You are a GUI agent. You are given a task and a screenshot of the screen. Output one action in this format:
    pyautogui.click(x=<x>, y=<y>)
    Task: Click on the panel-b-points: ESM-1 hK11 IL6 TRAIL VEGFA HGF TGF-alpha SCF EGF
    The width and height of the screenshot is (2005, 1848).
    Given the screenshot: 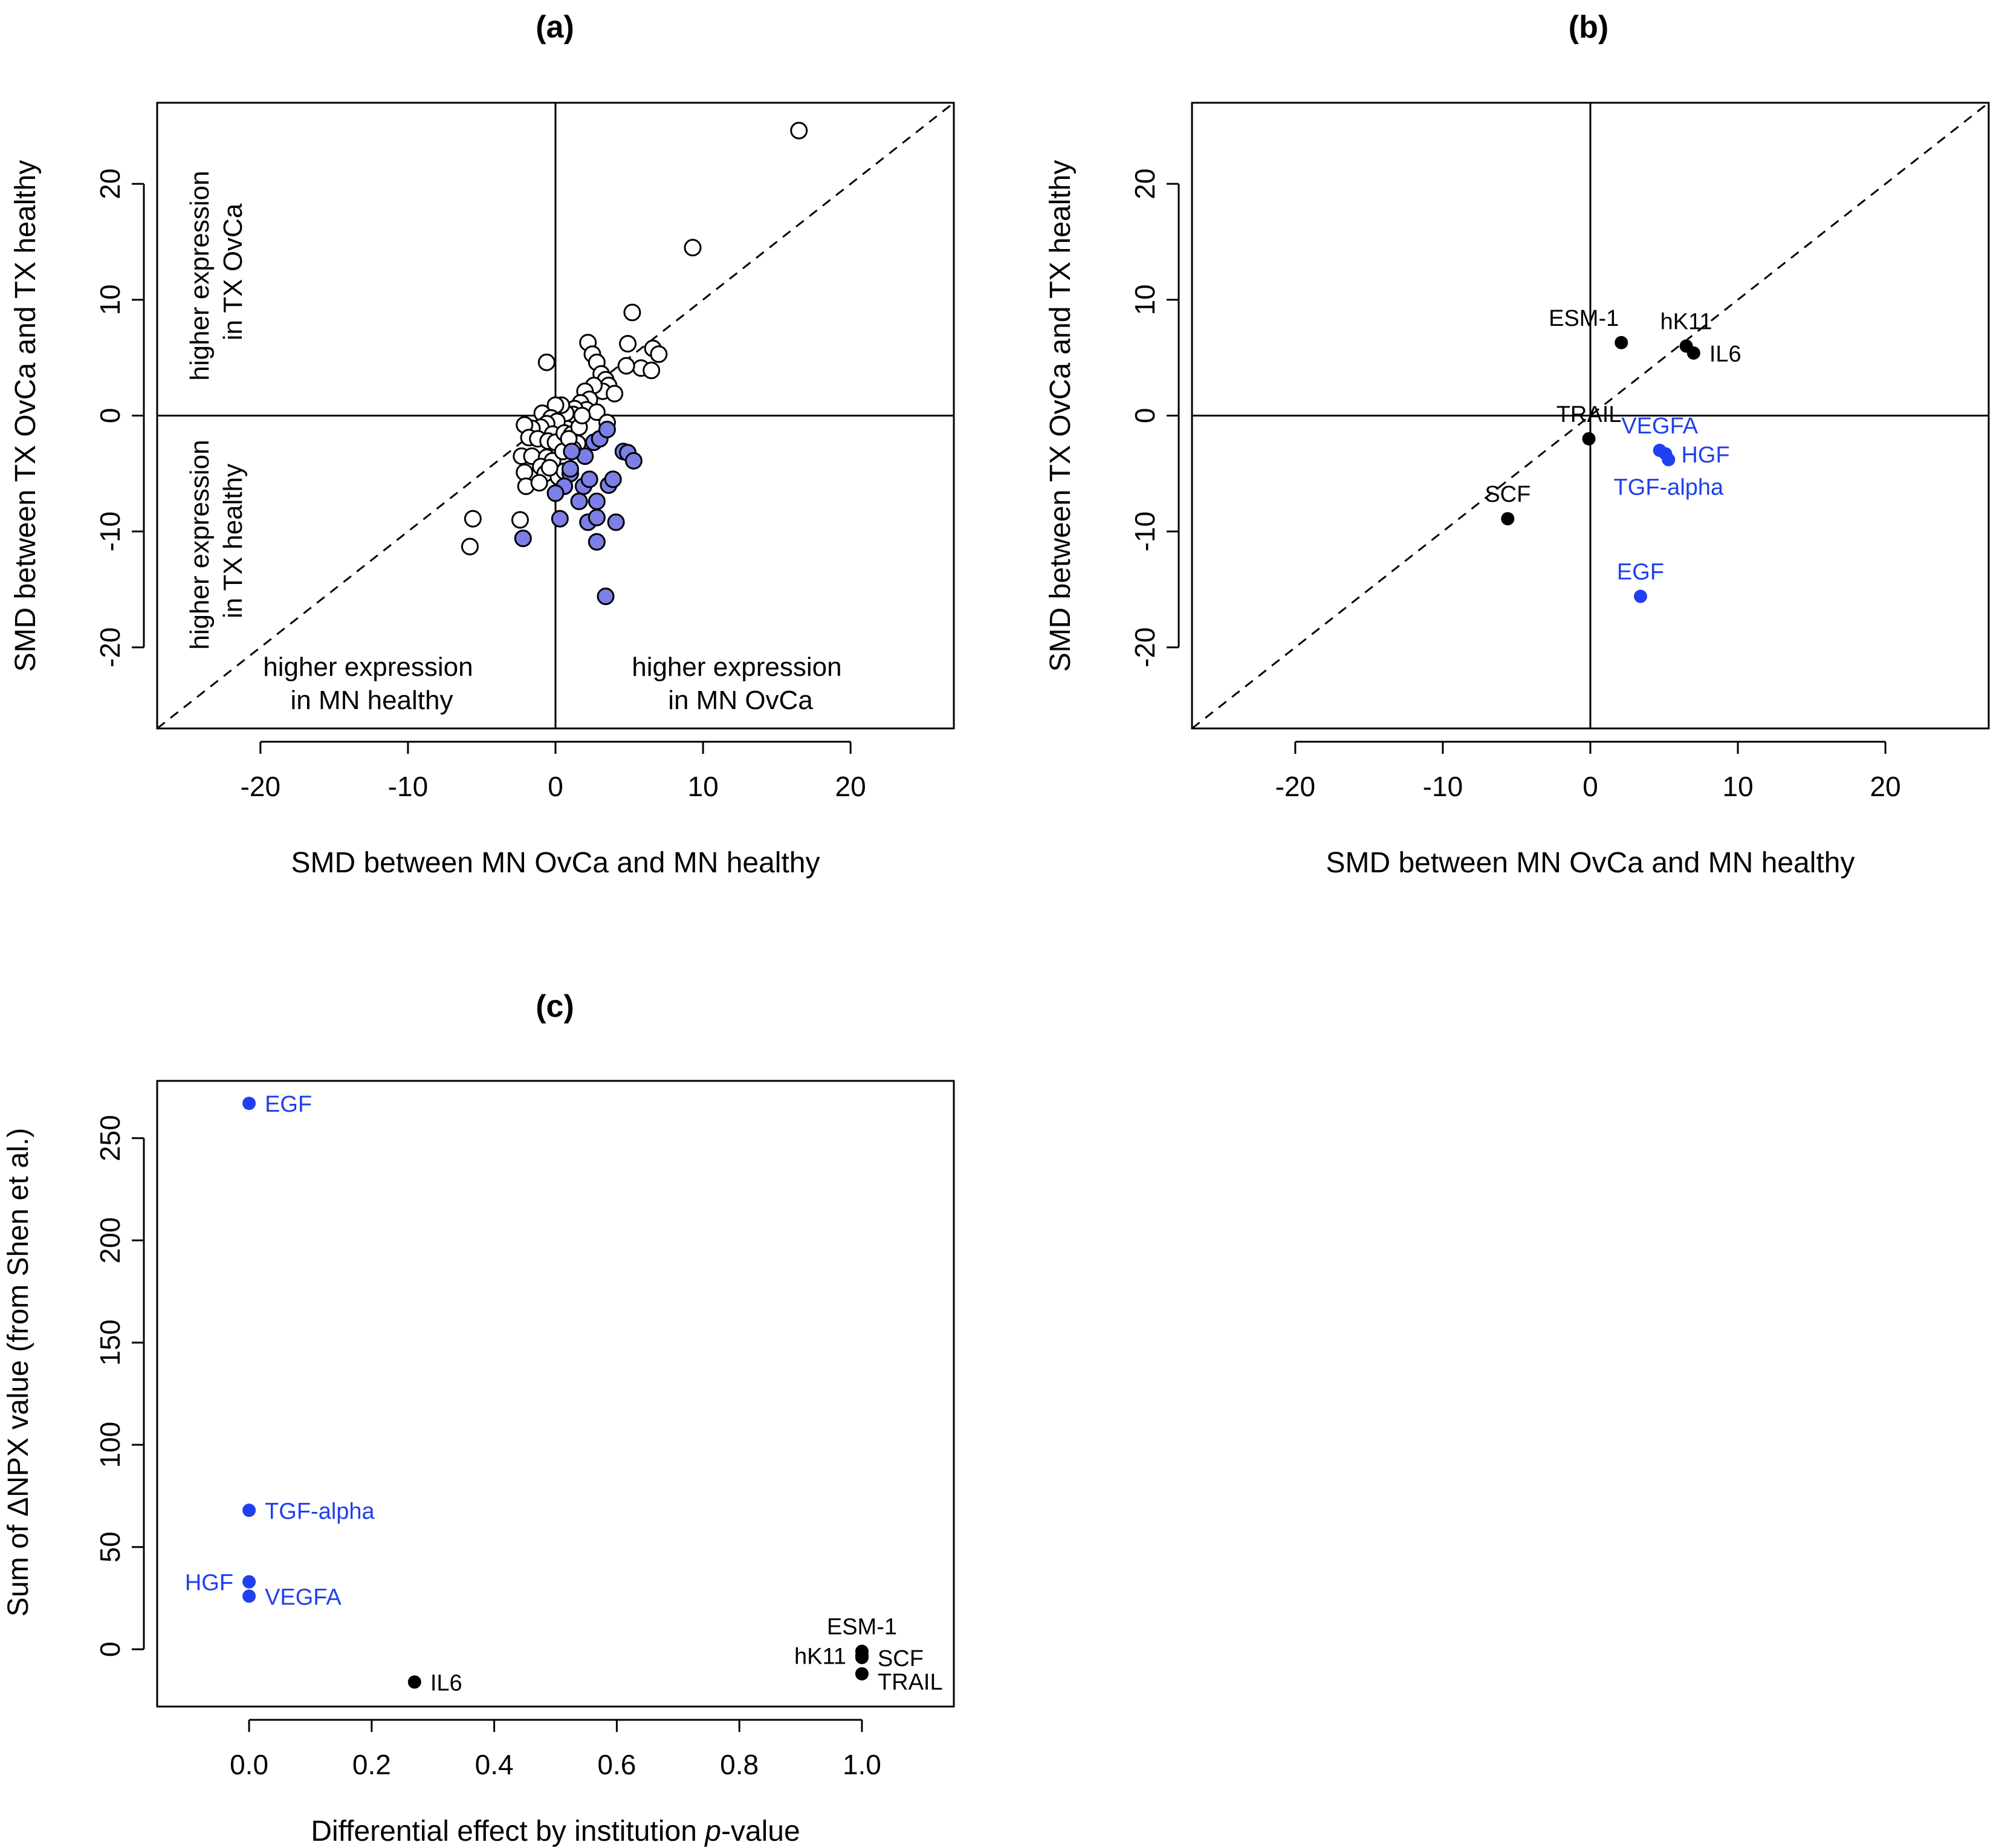 What is the action you would take?
    pyautogui.click(x=1613, y=455)
    